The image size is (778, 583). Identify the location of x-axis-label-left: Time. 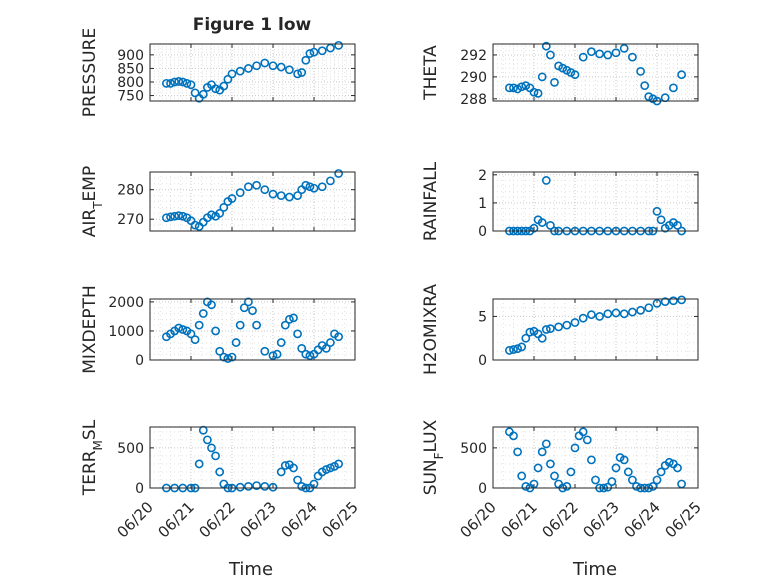
(250, 569).